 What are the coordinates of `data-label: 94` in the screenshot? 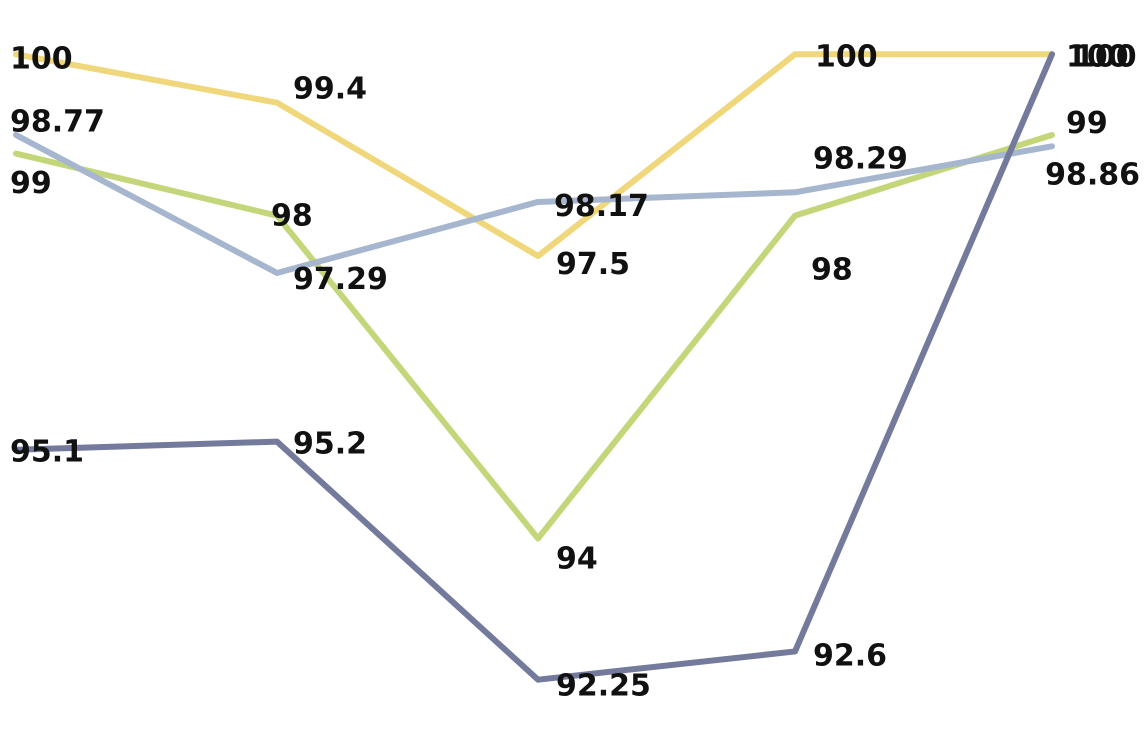 It's located at (577, 558).